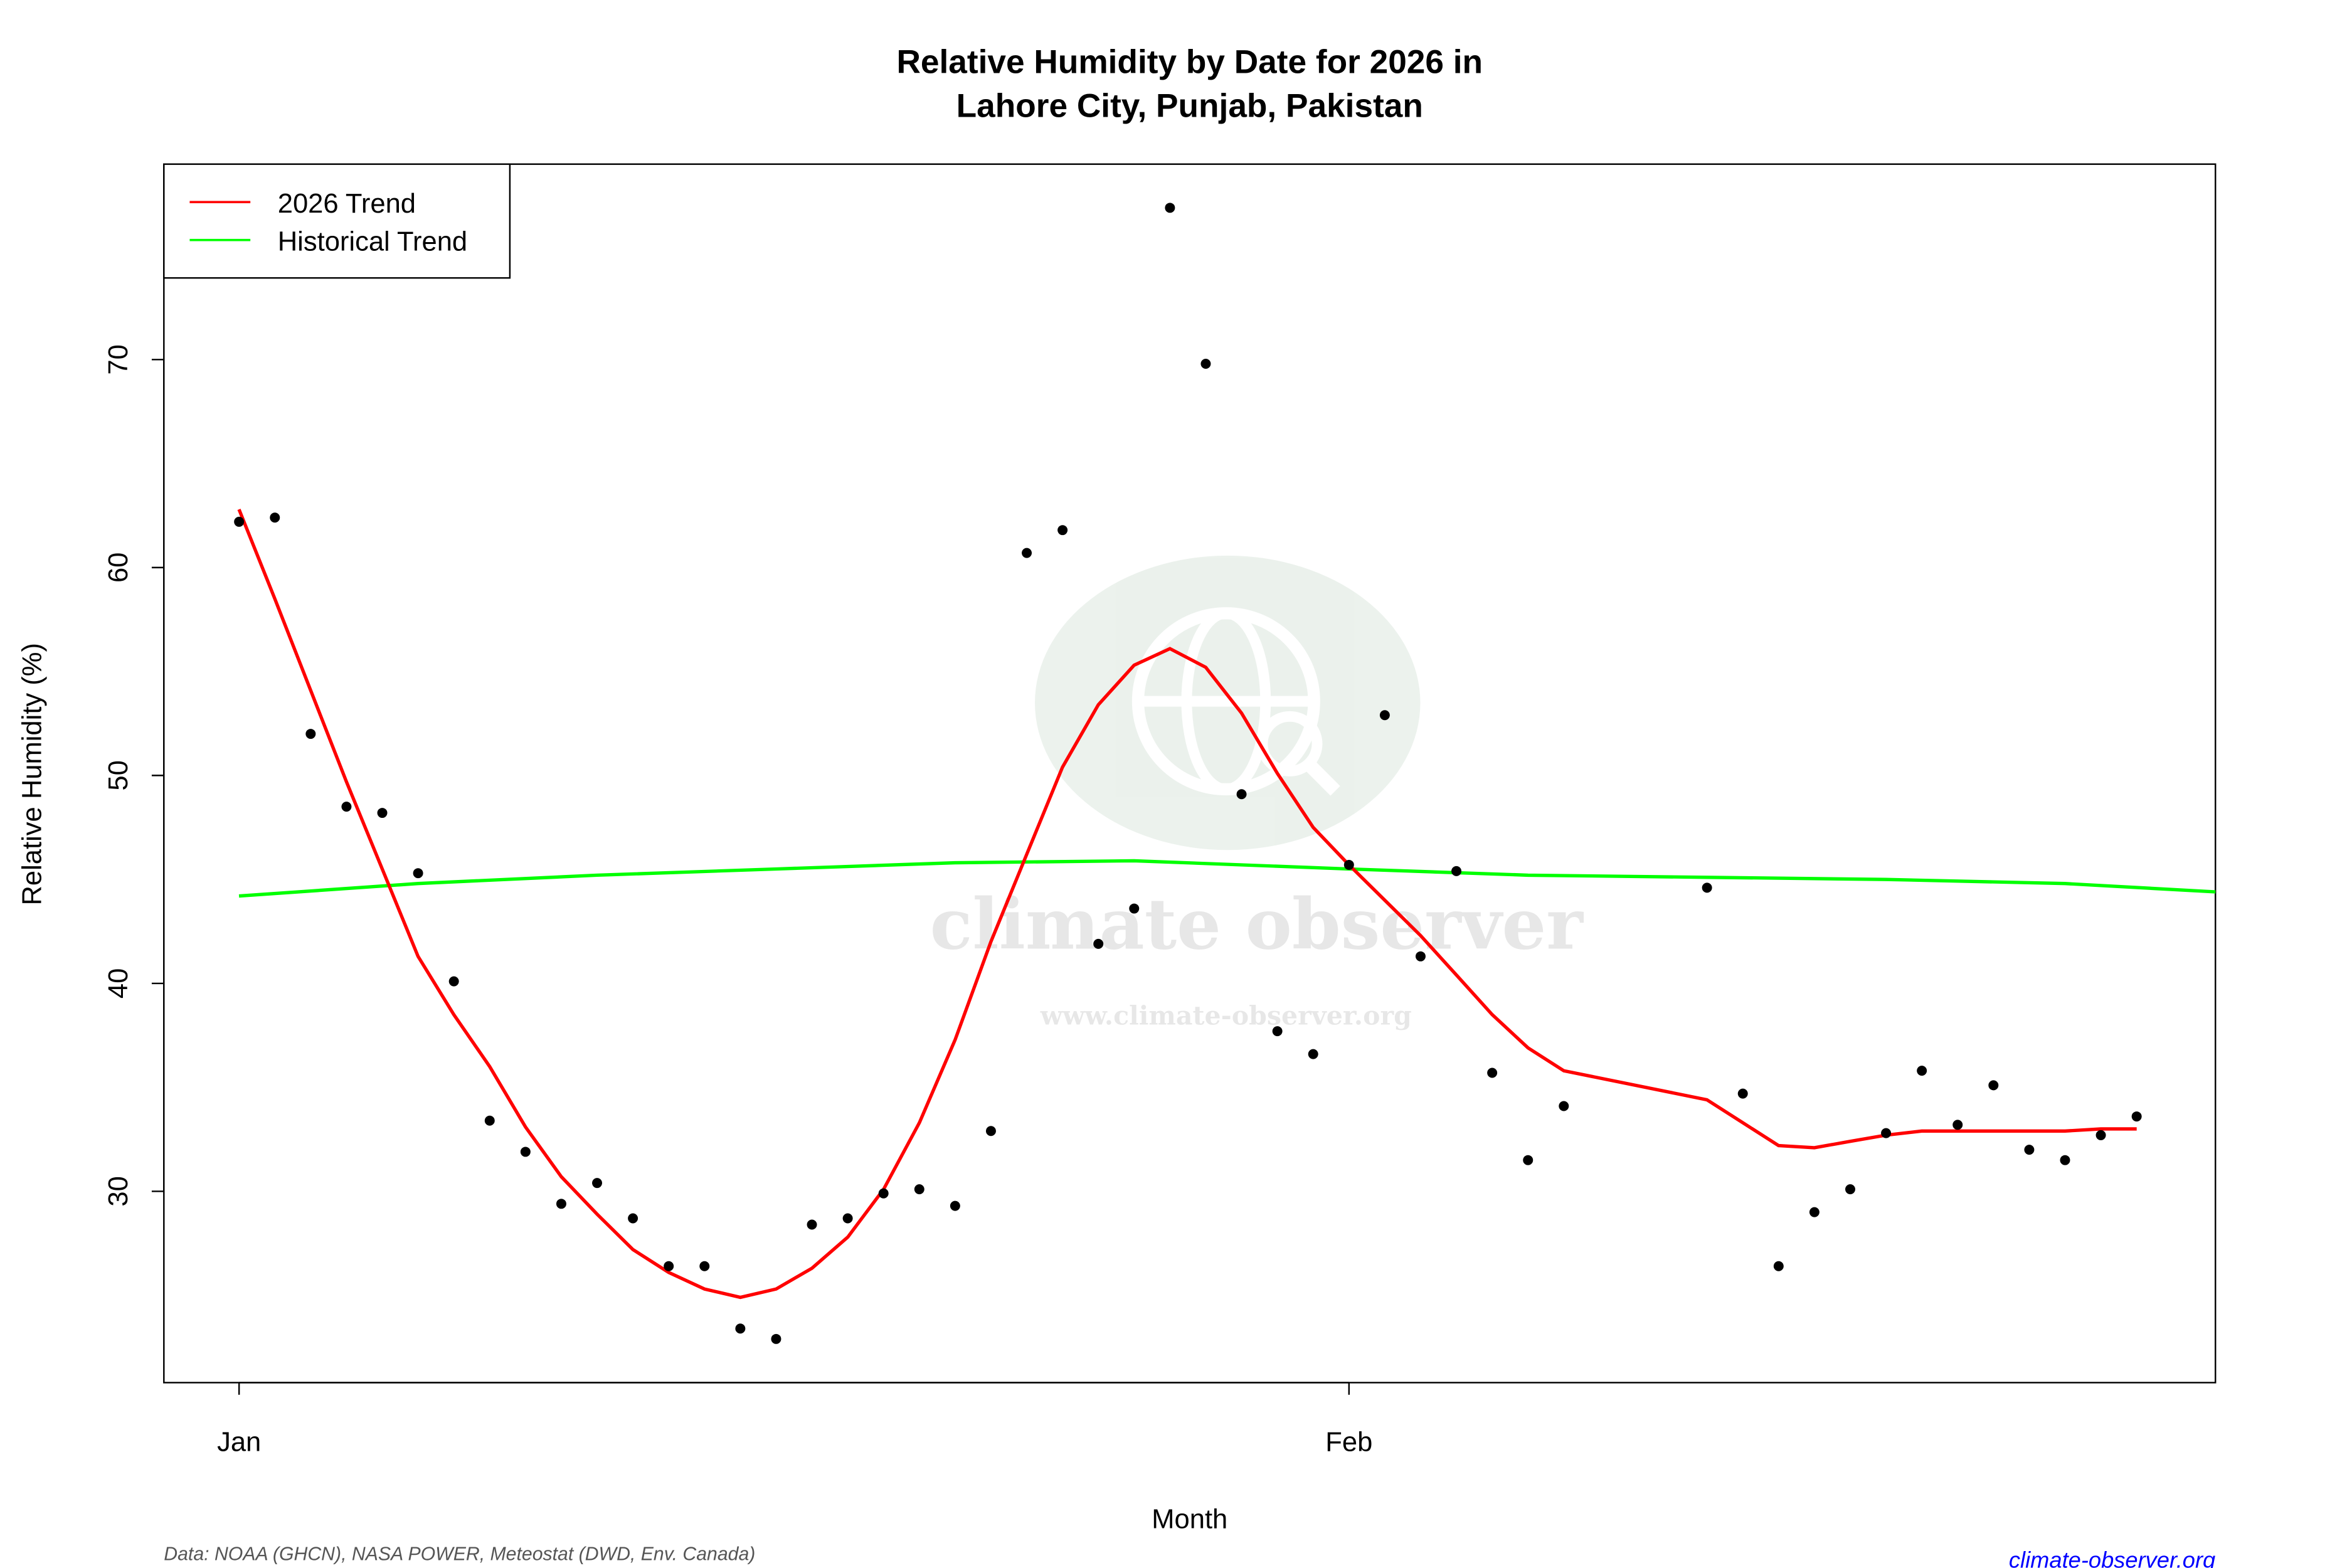 This screenshot has width=2352, height=1568. I want to click on watermark-name: climate observer, so click(1257, 925).